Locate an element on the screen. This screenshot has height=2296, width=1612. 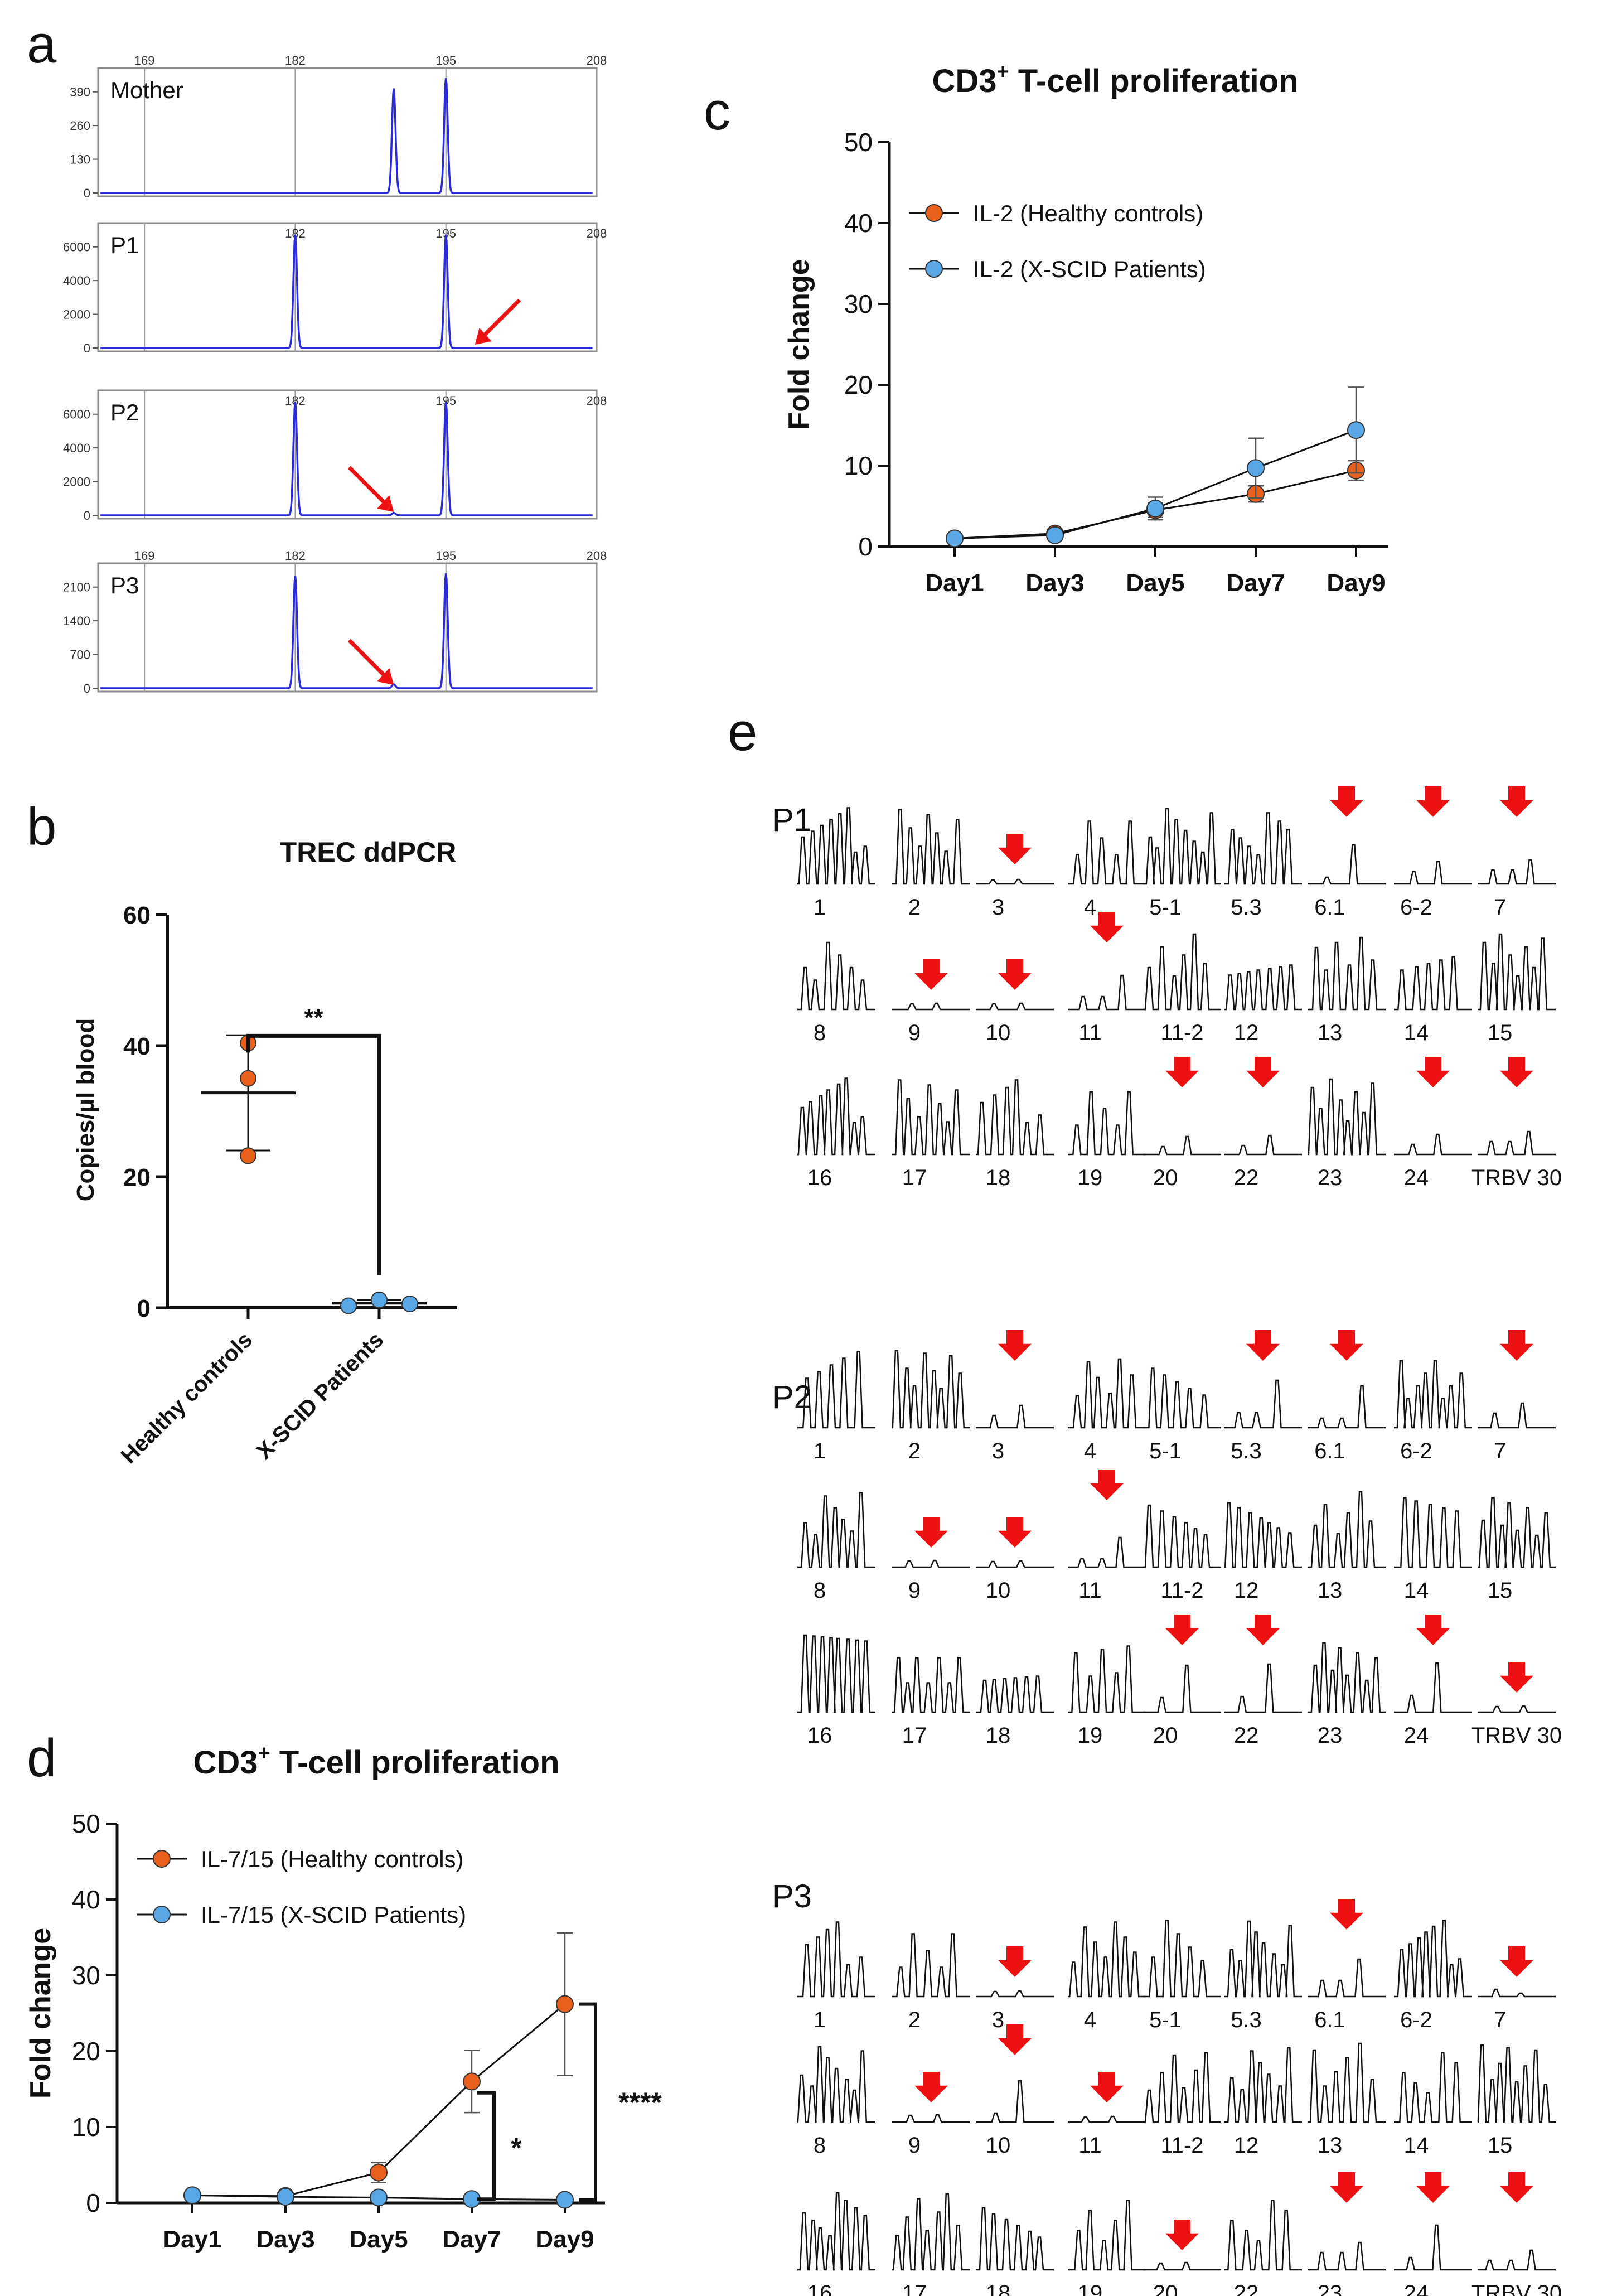
y-tick-label: 60 is located at coordinates (137, 915).